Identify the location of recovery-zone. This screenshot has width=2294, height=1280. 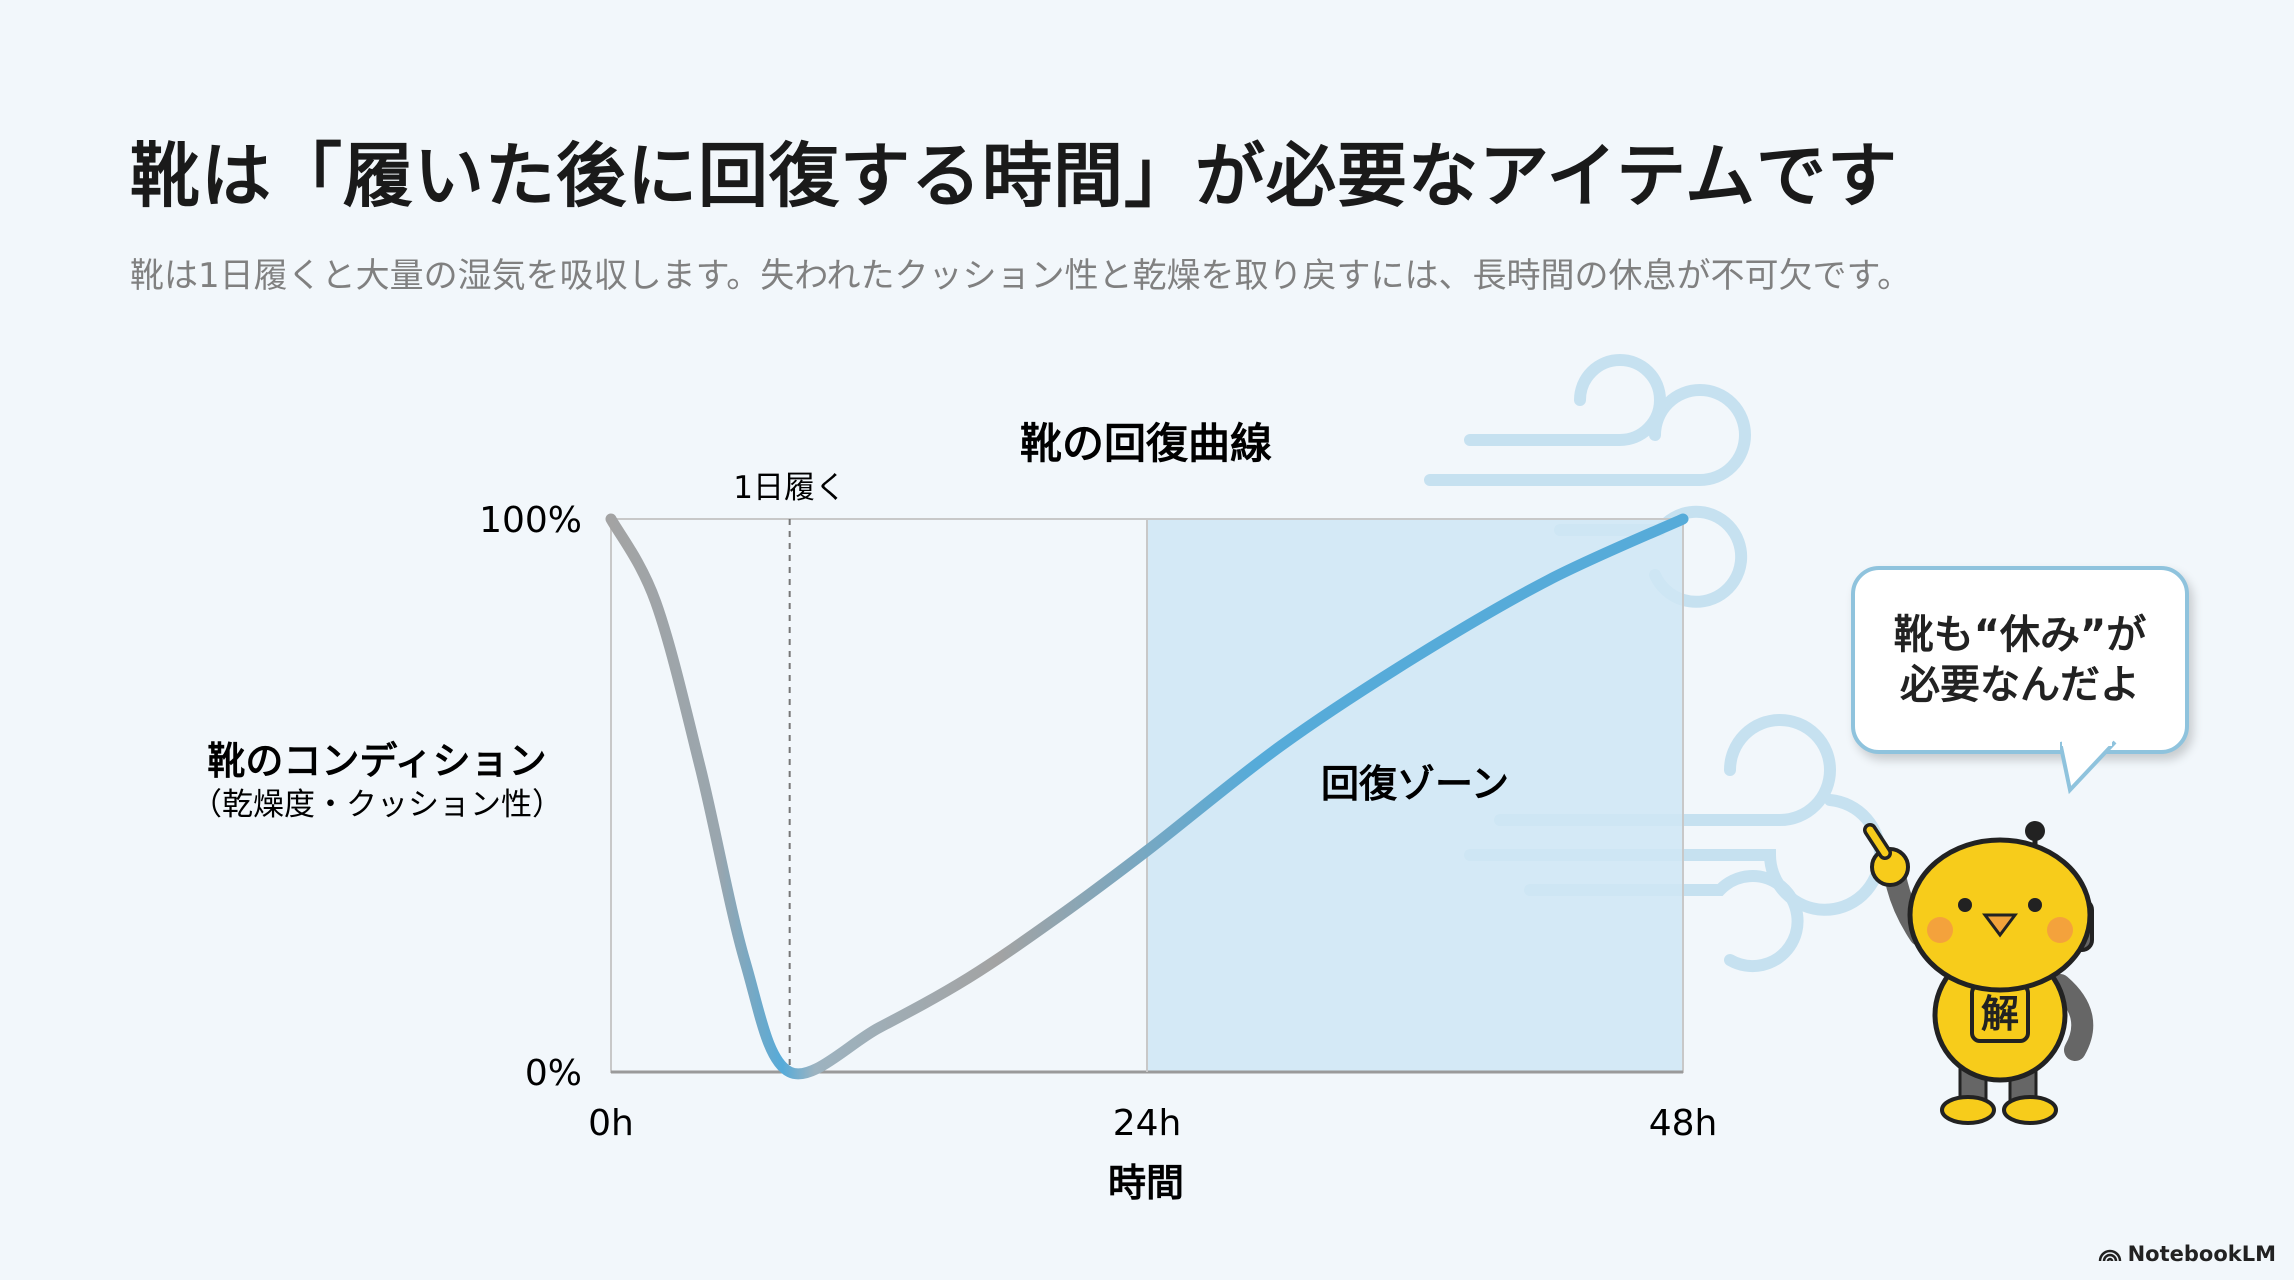
(1415, 795).